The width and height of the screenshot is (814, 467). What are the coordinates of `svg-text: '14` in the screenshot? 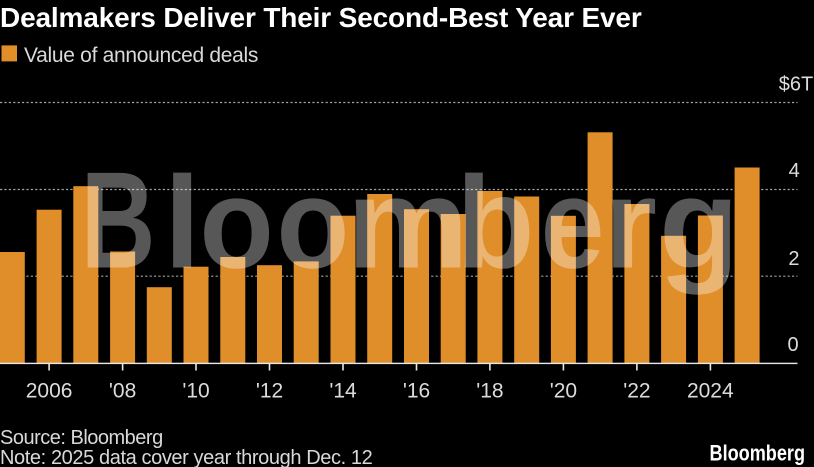 It's located at (343, 391).